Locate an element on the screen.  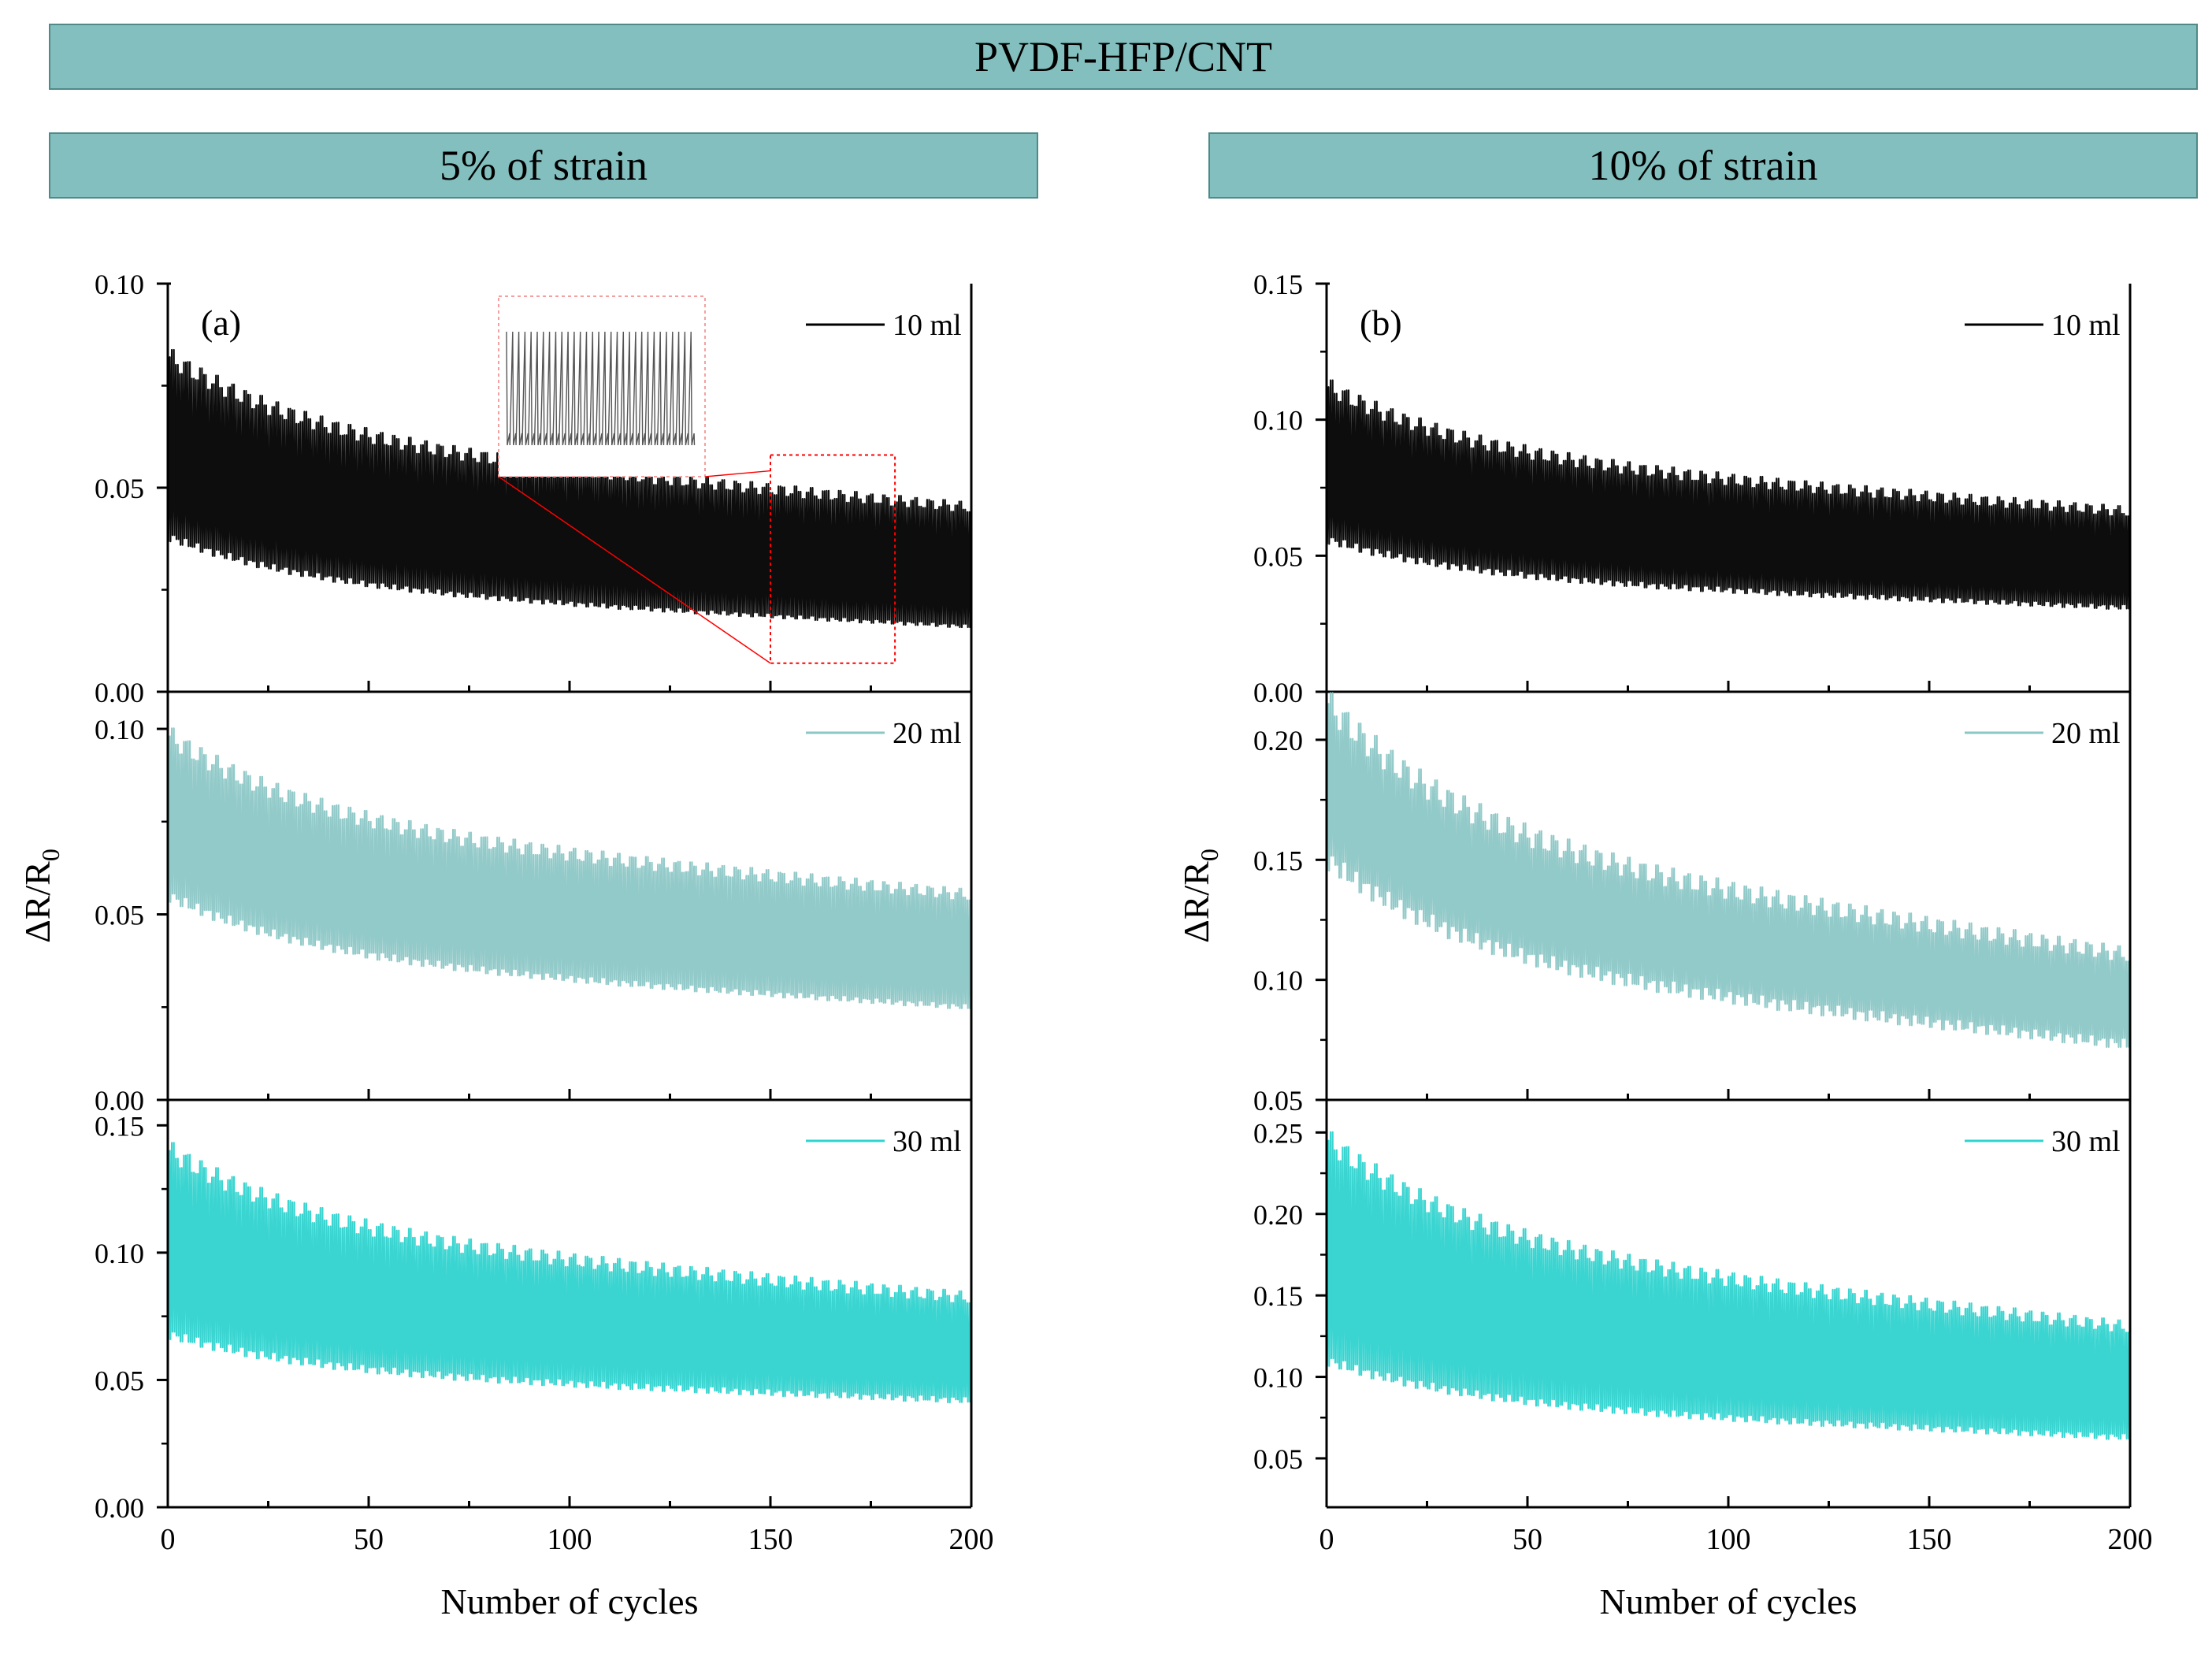
zoom-inset is located at coordinates (697, 479).